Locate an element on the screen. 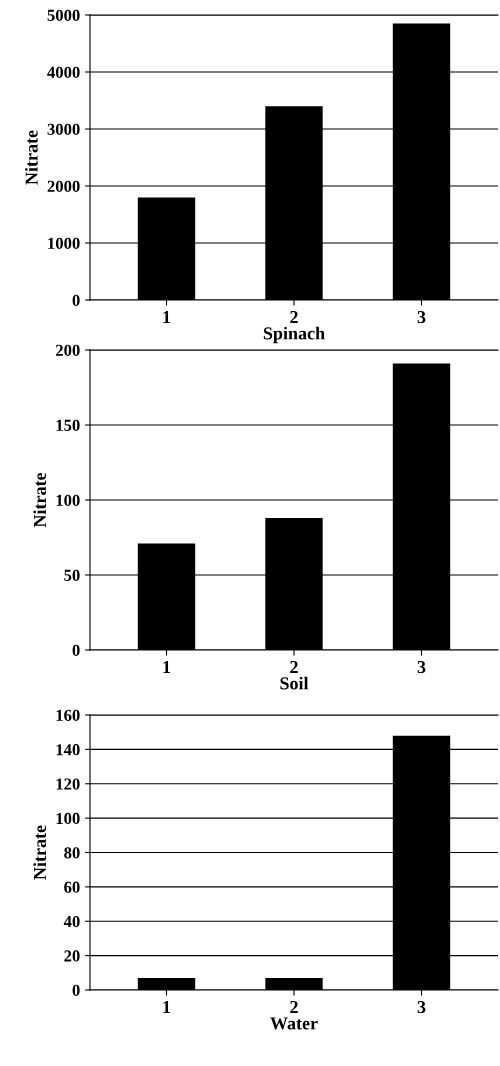 The width and height of the screenshot is (500, 1066). x-axis-title: Spinach is located at coordinates (294, 335).